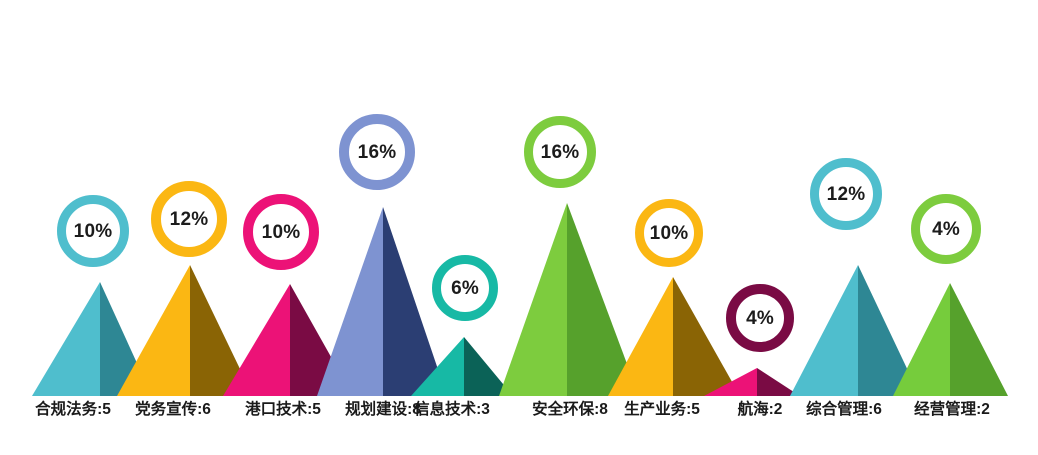  I want to click on percentage-badge-m7: 10%, so click(669, 233).